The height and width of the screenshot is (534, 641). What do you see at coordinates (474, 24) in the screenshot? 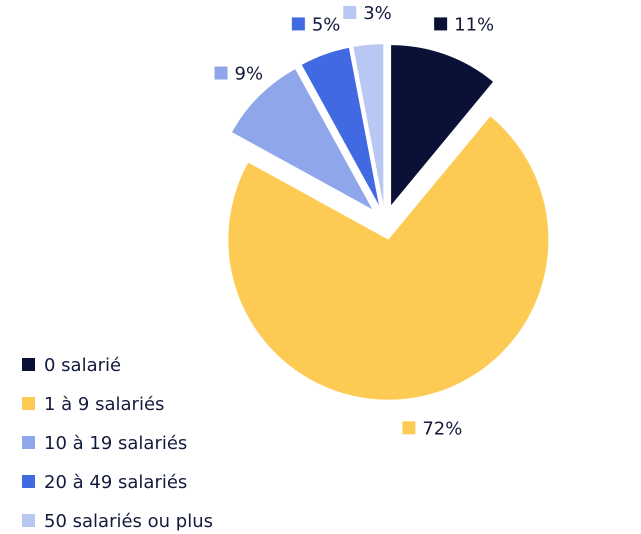
I see `value-label: 11%` at bounding box center [474, 24].